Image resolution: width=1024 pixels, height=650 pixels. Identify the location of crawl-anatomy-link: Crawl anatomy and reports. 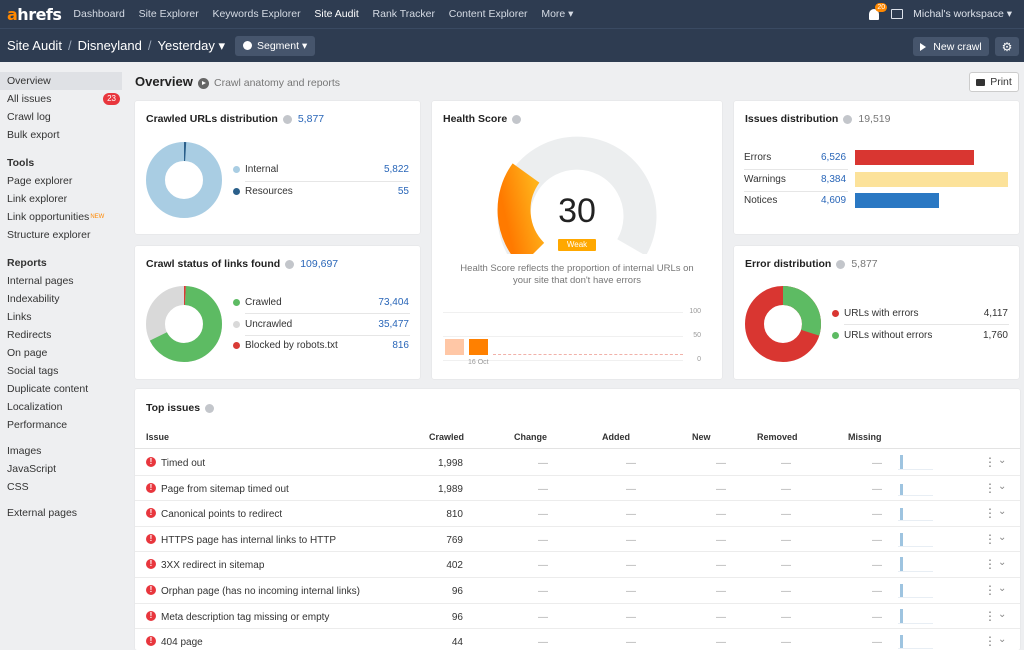
(269, 83).